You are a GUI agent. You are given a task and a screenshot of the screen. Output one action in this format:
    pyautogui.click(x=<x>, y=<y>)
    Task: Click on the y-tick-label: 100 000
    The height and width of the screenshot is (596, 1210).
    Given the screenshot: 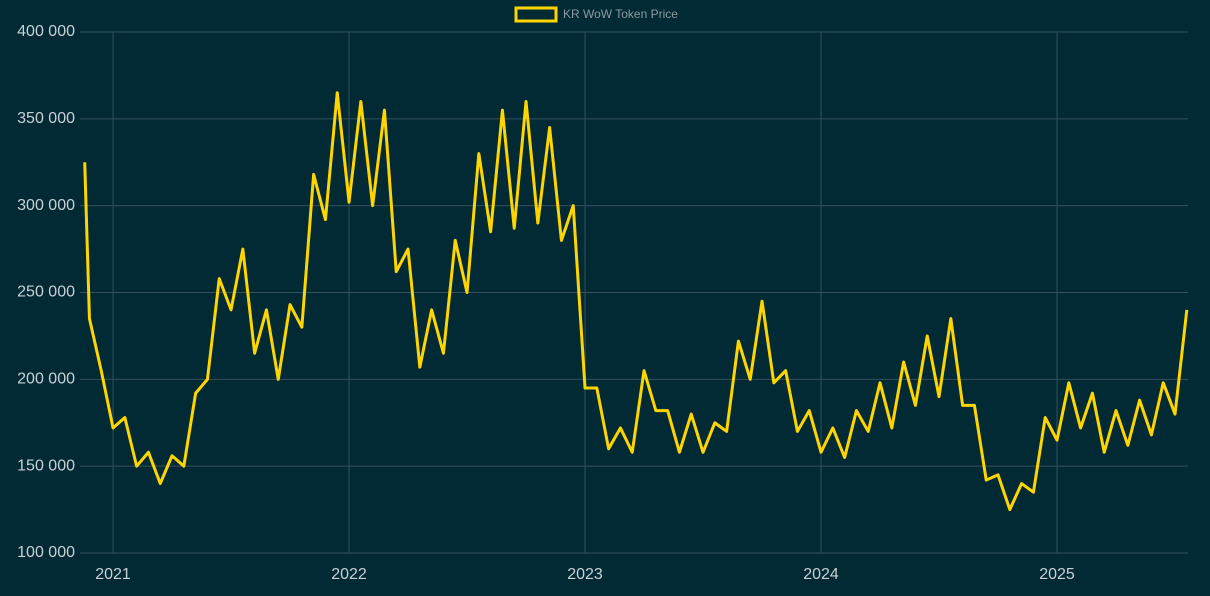 What is the action you would take?
    pyautogui.click(x=46, y=552)
    